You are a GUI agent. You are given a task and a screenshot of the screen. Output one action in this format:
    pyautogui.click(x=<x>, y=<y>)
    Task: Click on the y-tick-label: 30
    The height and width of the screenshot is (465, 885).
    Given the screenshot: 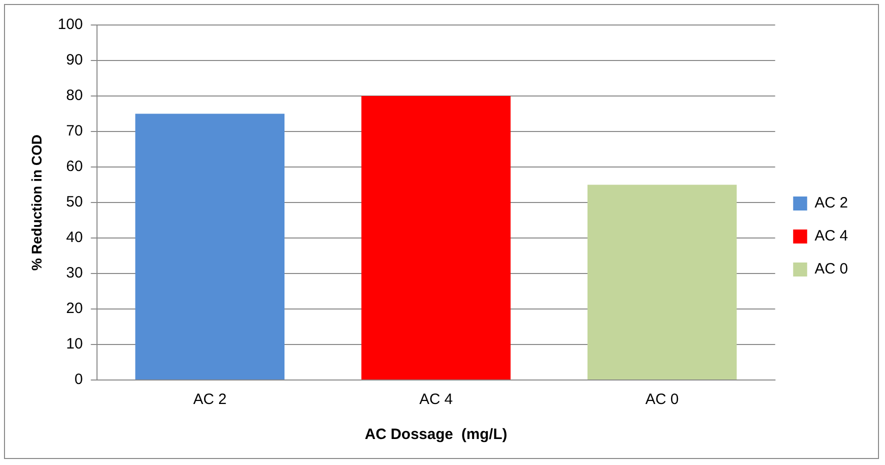 What is the action you would take?
    pyautogui.click(x=74, y=273)
    